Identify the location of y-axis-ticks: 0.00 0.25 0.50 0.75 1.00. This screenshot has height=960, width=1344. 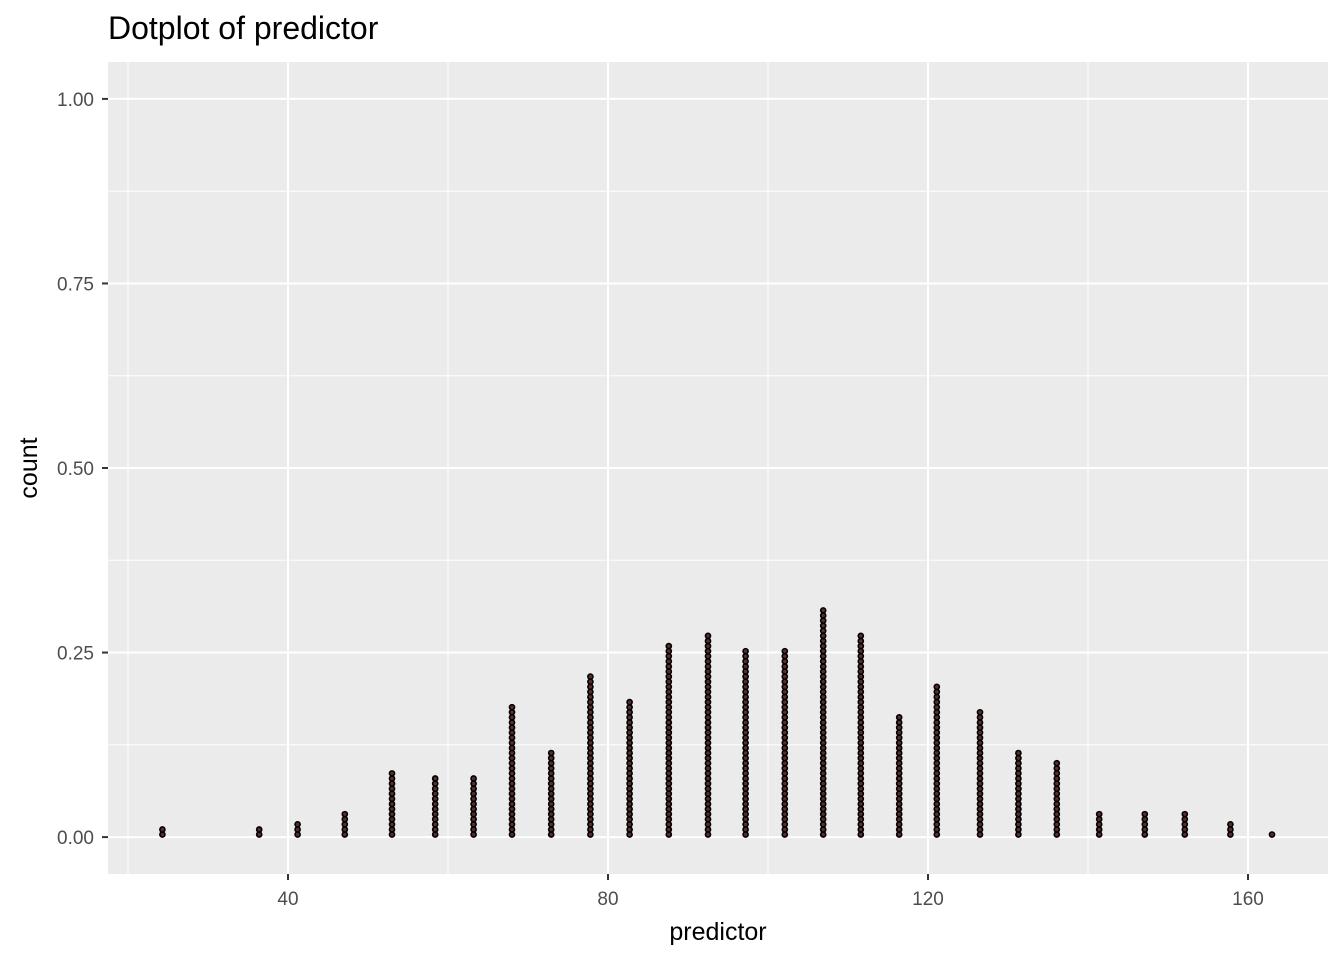
(82, 469).